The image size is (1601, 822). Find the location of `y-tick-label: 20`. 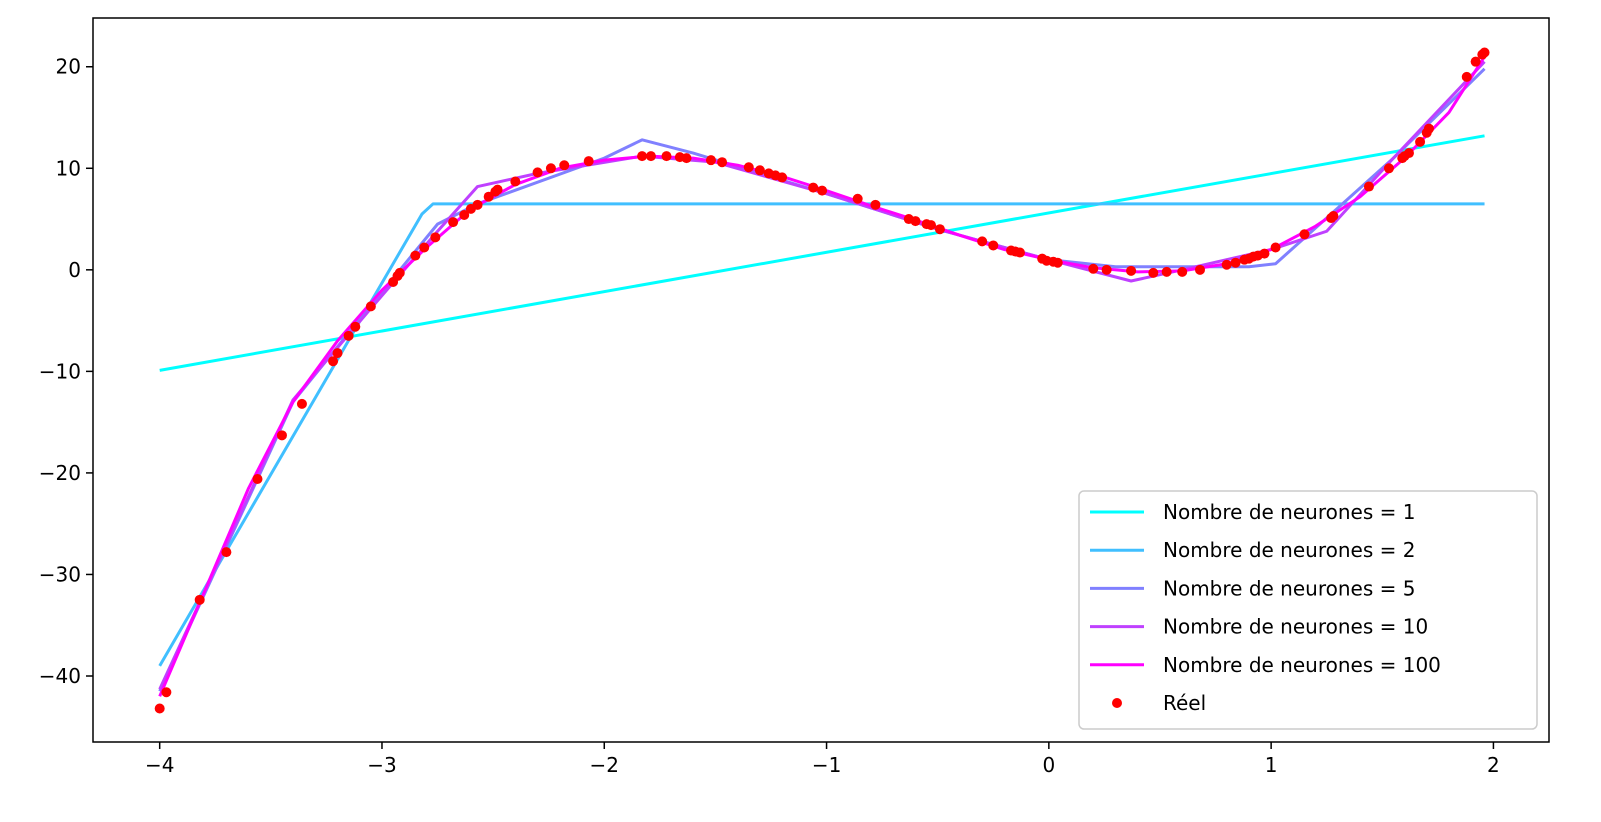

y-tick-label: 20 is located at coordinates (68, 67).